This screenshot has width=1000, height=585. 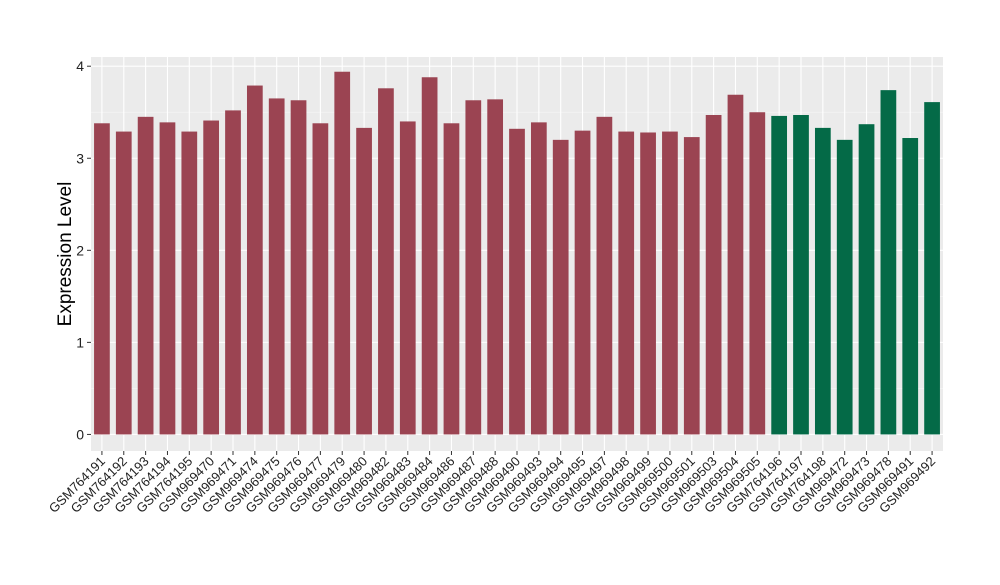 What do you see at coordinates (866, 279) in the screenshot?
I see `bar-gsm969473` at bounding box center [866, 279].